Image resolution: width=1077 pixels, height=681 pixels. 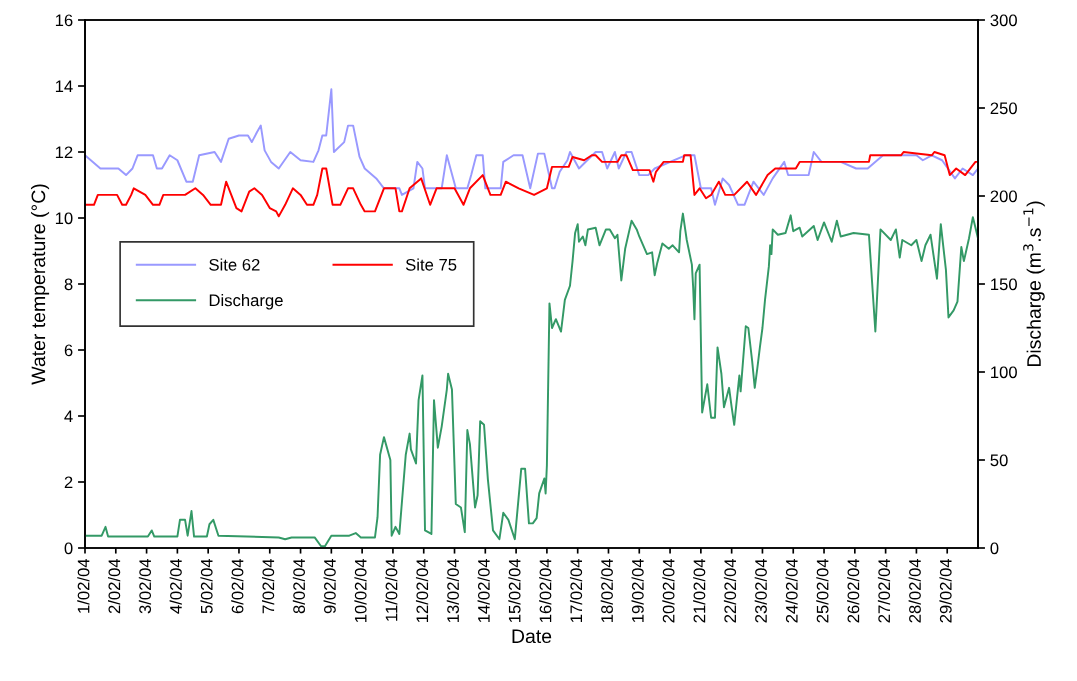 I want to click on x-tick-label: 9/02/04, so click(x=329, y=586).